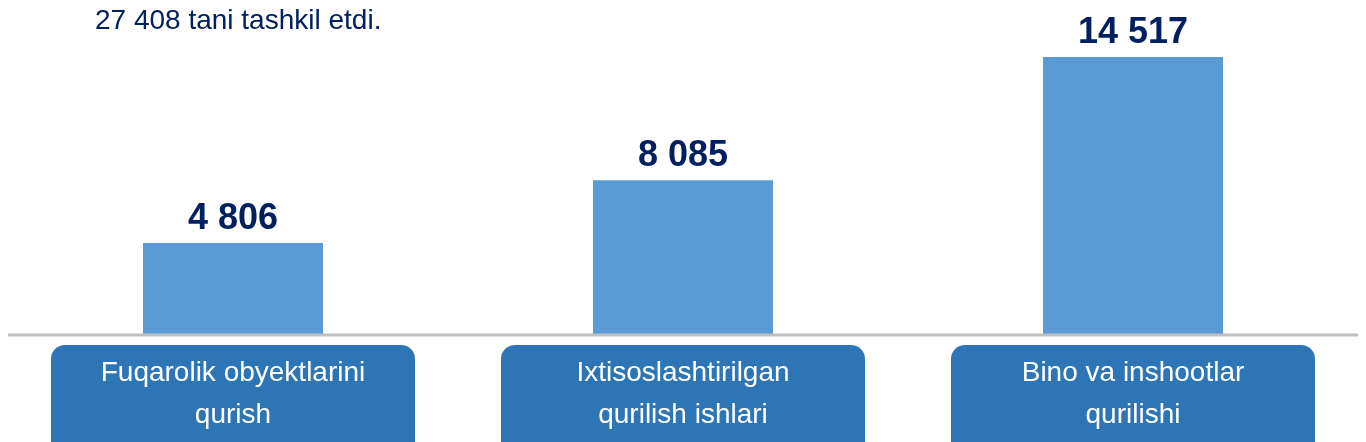  What do you see at coordinates (1133, 392) in the screenshot?
I see `x-tick-label: Bino va inshootlar qurilishi` at bounding box center [1133, 392].